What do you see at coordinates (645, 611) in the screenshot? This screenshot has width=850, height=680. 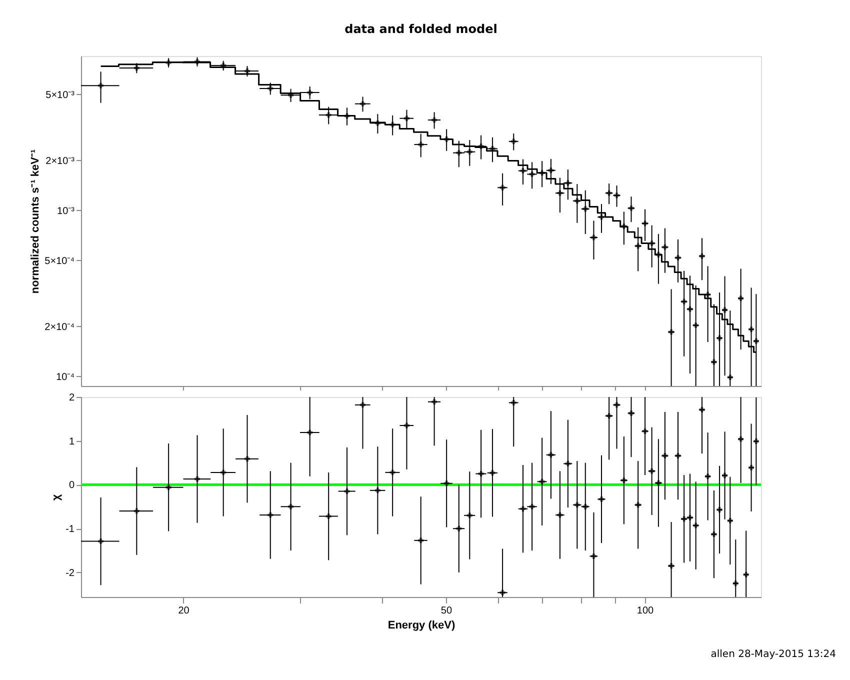 I see `x-tick-label: 100` at bounding box center [645, 611].